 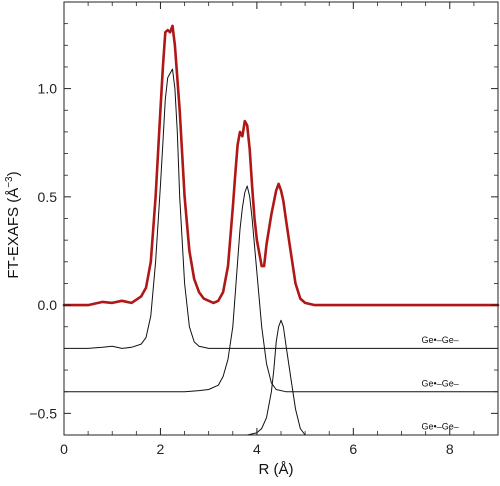 I want to click on x-axis-label: R (Å), so click(x=276, y=469).